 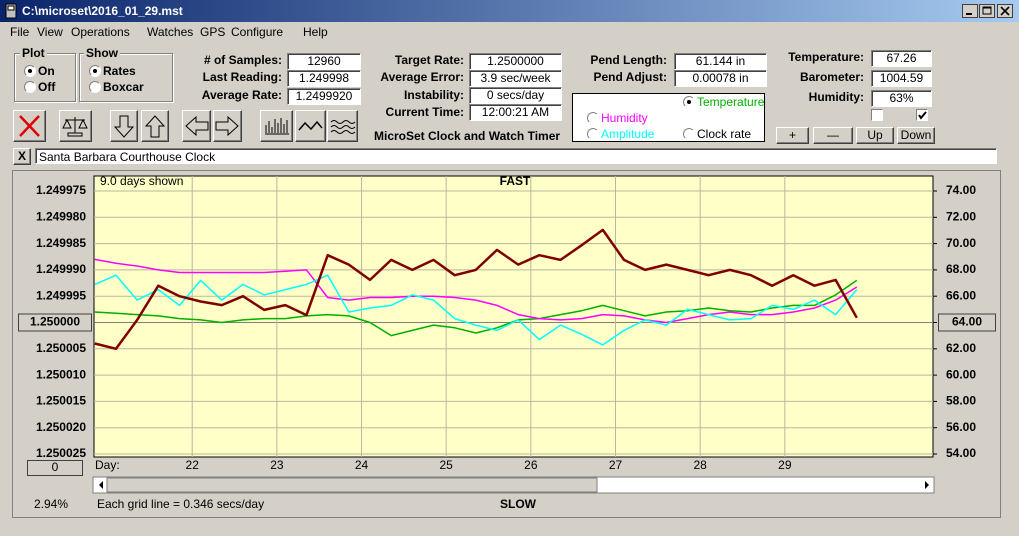 What do you see at coordinates (61, 453) in the screenshot?
I see `y-tick-label: 1.250025` at bounding box center [61, 453].